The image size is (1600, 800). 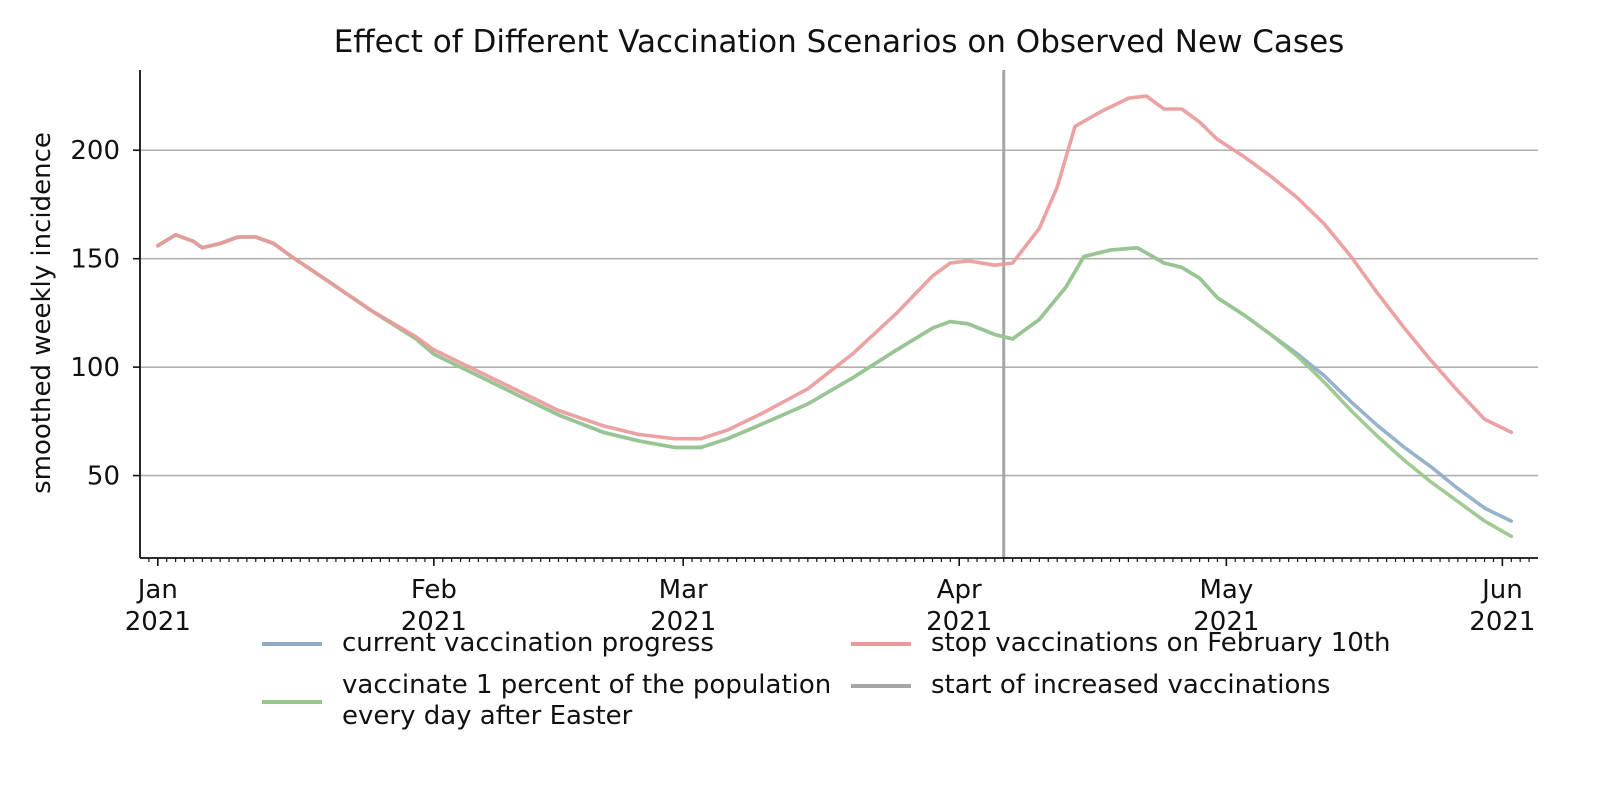 I want to click on y-tick-label-150: 150, so click(x=95, y=260).